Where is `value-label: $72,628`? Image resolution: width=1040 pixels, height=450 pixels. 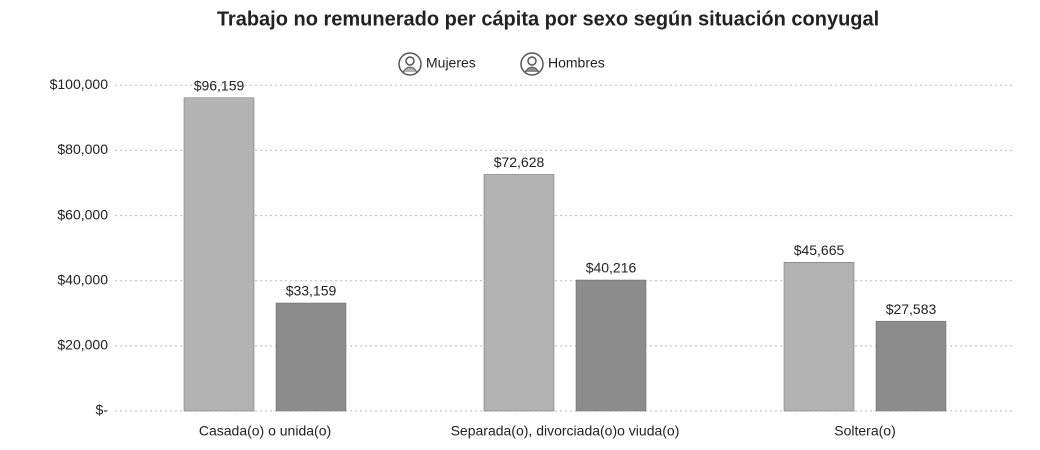
value-label: $72,628 is located at coordinates (519, 162).